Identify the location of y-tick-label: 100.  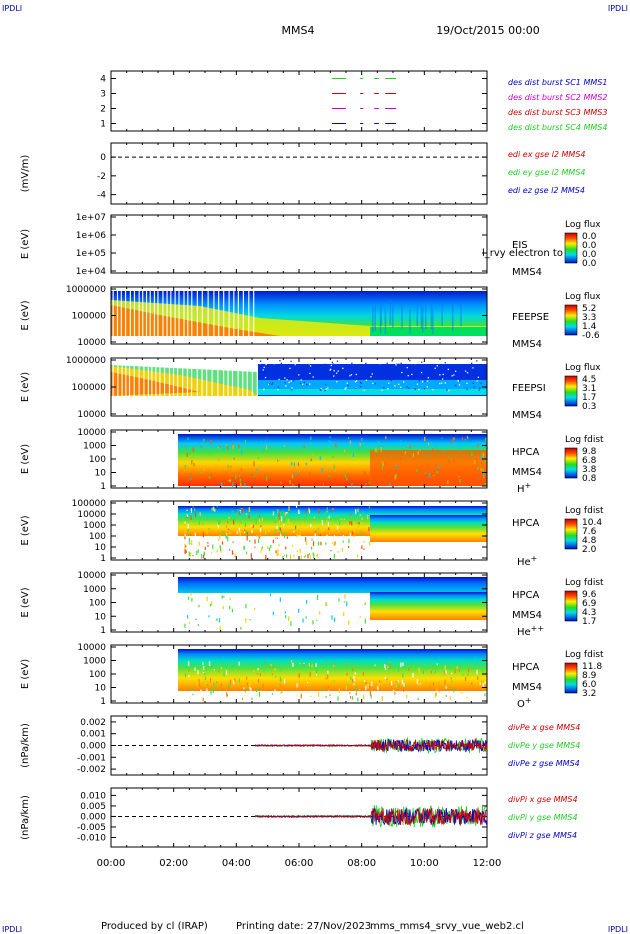
(97, 537).